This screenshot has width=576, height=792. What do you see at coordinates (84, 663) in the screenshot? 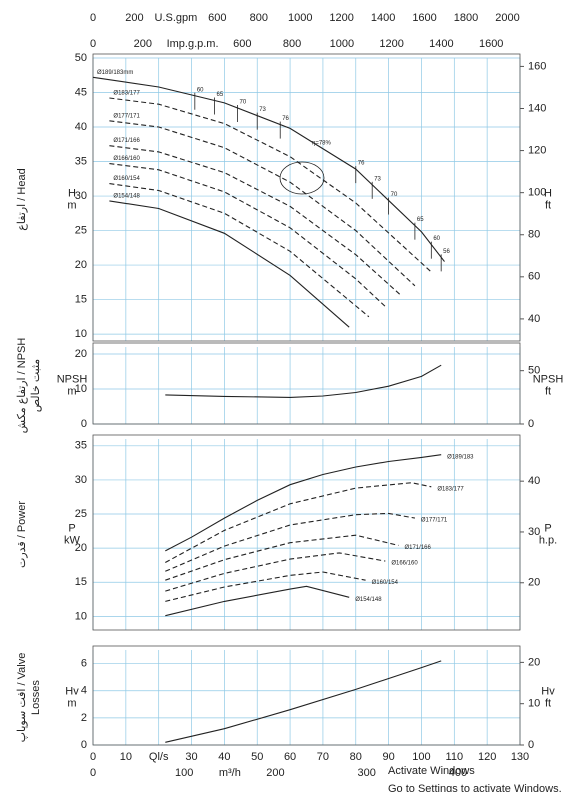
I see `y-tick-label: 6` at bounding box center [84, 663].